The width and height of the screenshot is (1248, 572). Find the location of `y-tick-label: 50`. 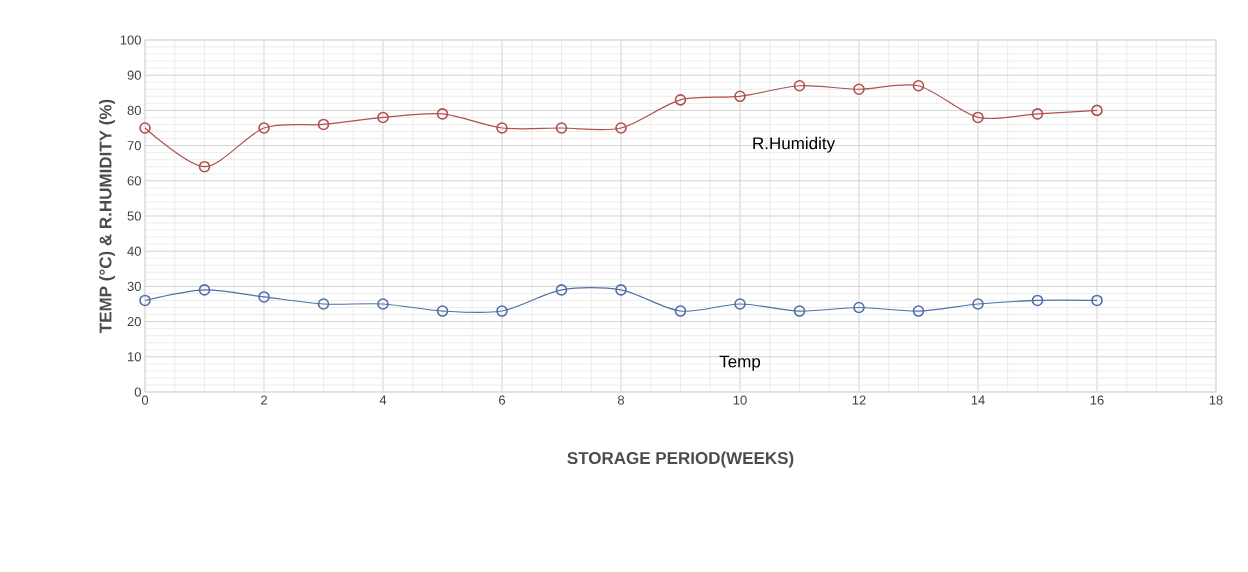

y-tick-label: 50 is located at coordinates (134, 216).